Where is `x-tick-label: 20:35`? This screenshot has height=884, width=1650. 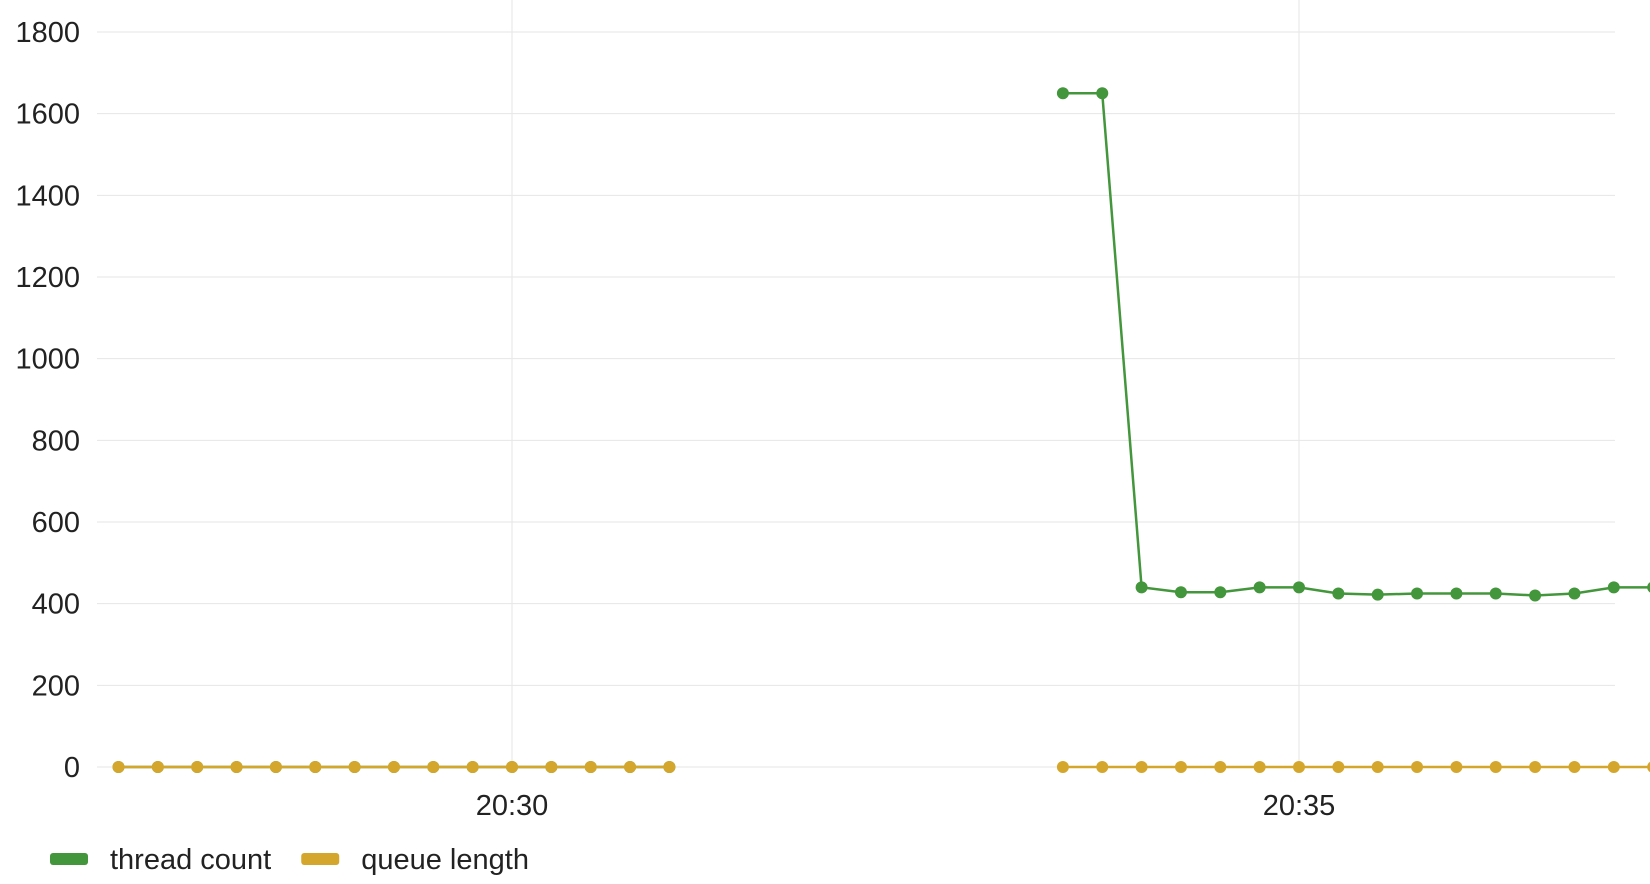
x-tick-label: 20:35 is located at coordinates (1299, 806).